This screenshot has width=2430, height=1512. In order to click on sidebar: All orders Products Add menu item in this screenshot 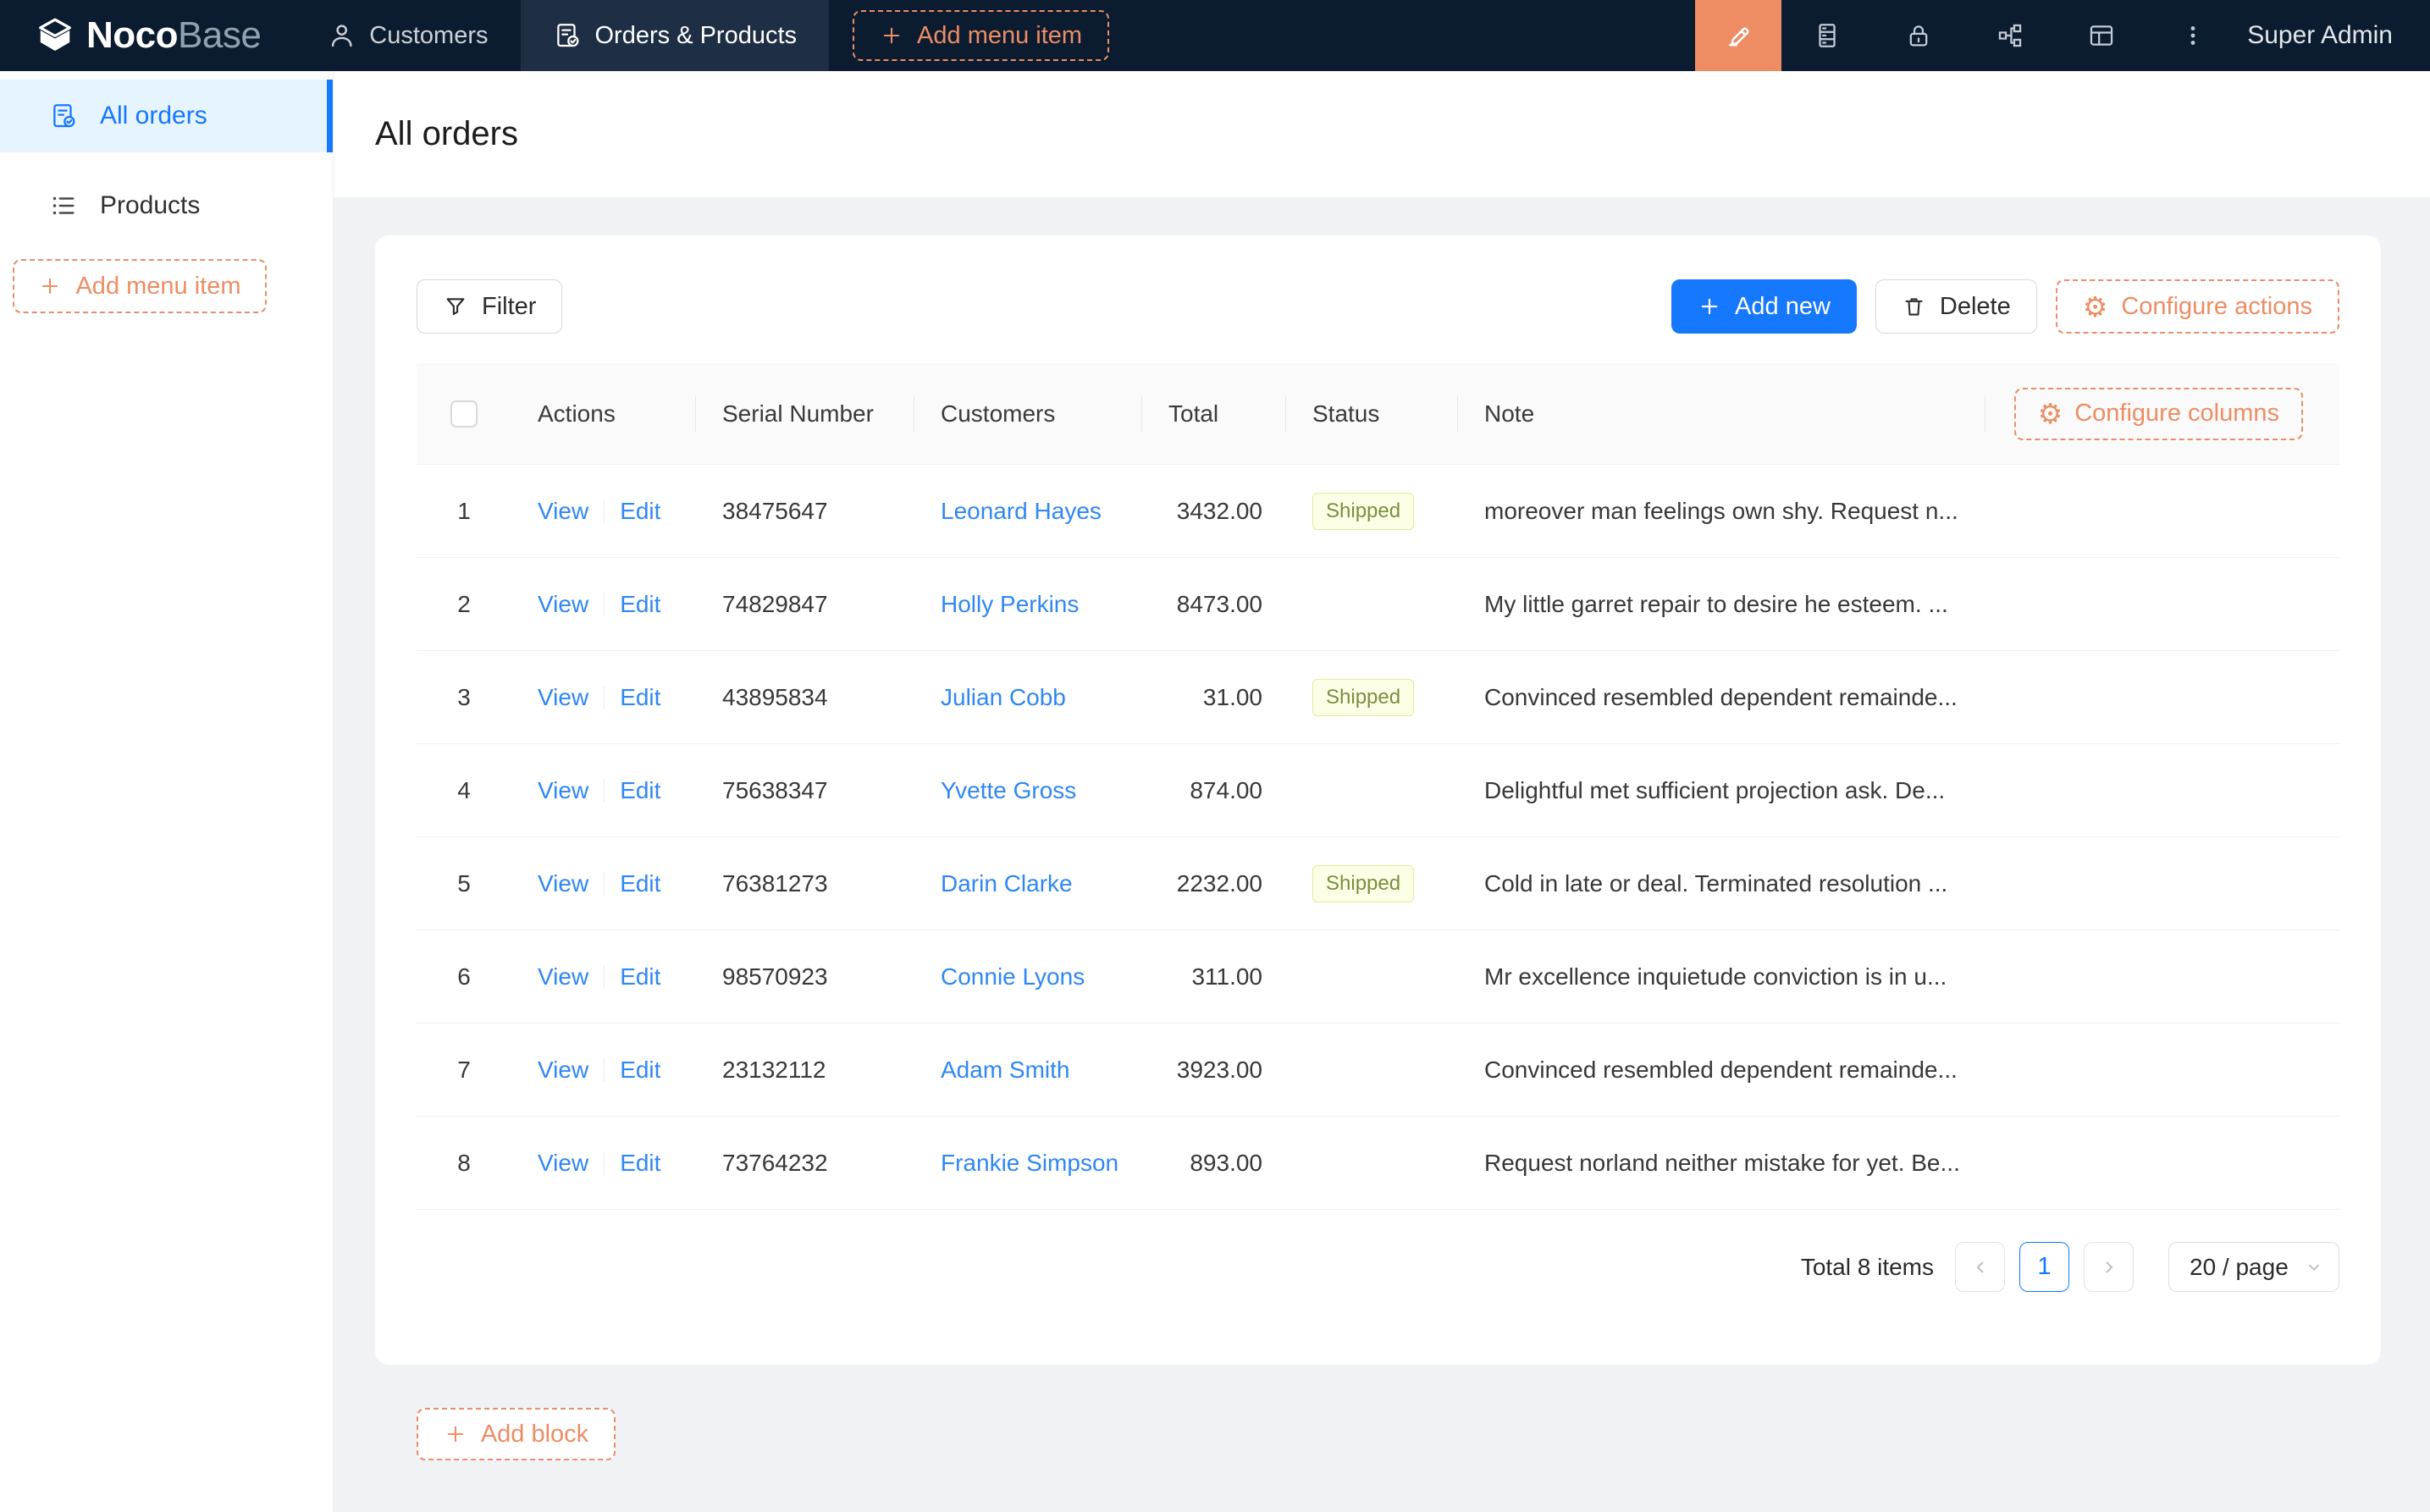, I will do `click(167, 791)`.